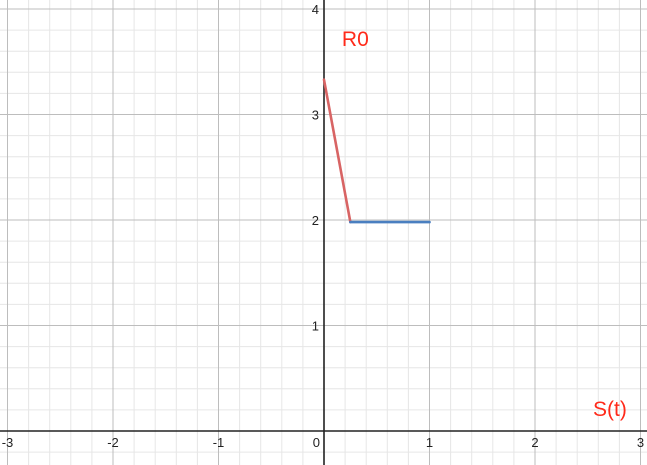 This screenshot has width=647, height=465. I want to click on x-tick-label: 1, so click(429, 442).